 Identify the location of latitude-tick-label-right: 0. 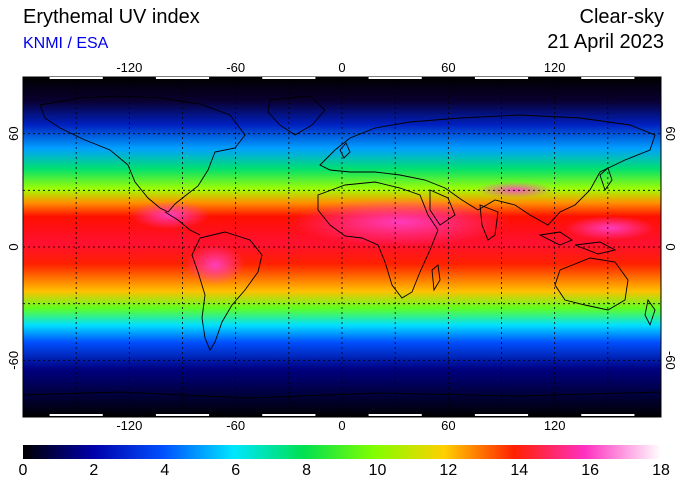
(670, 246).